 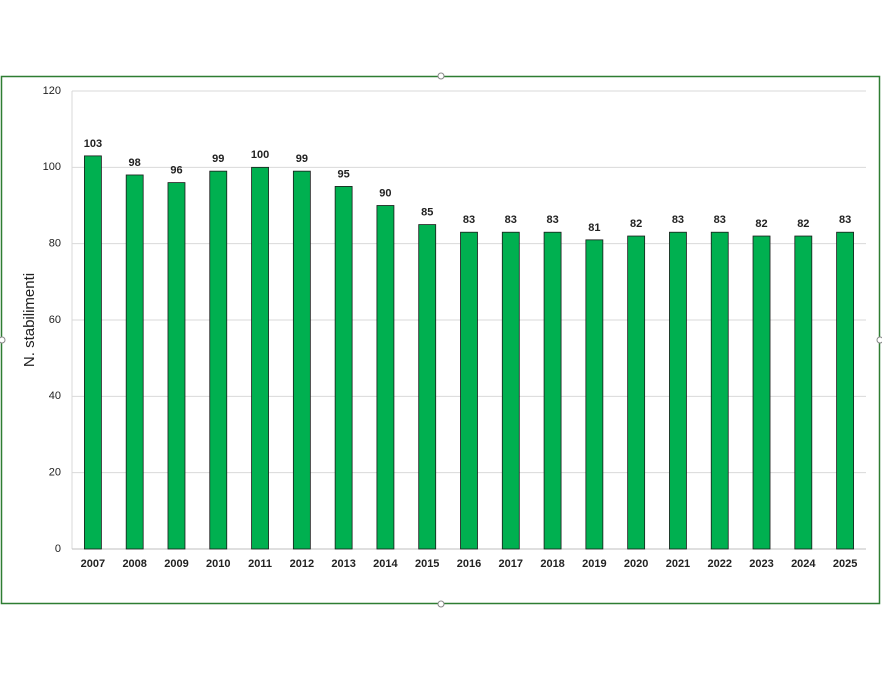 I want to click on x-tick-label: 2019, so click(x=594, y=564).